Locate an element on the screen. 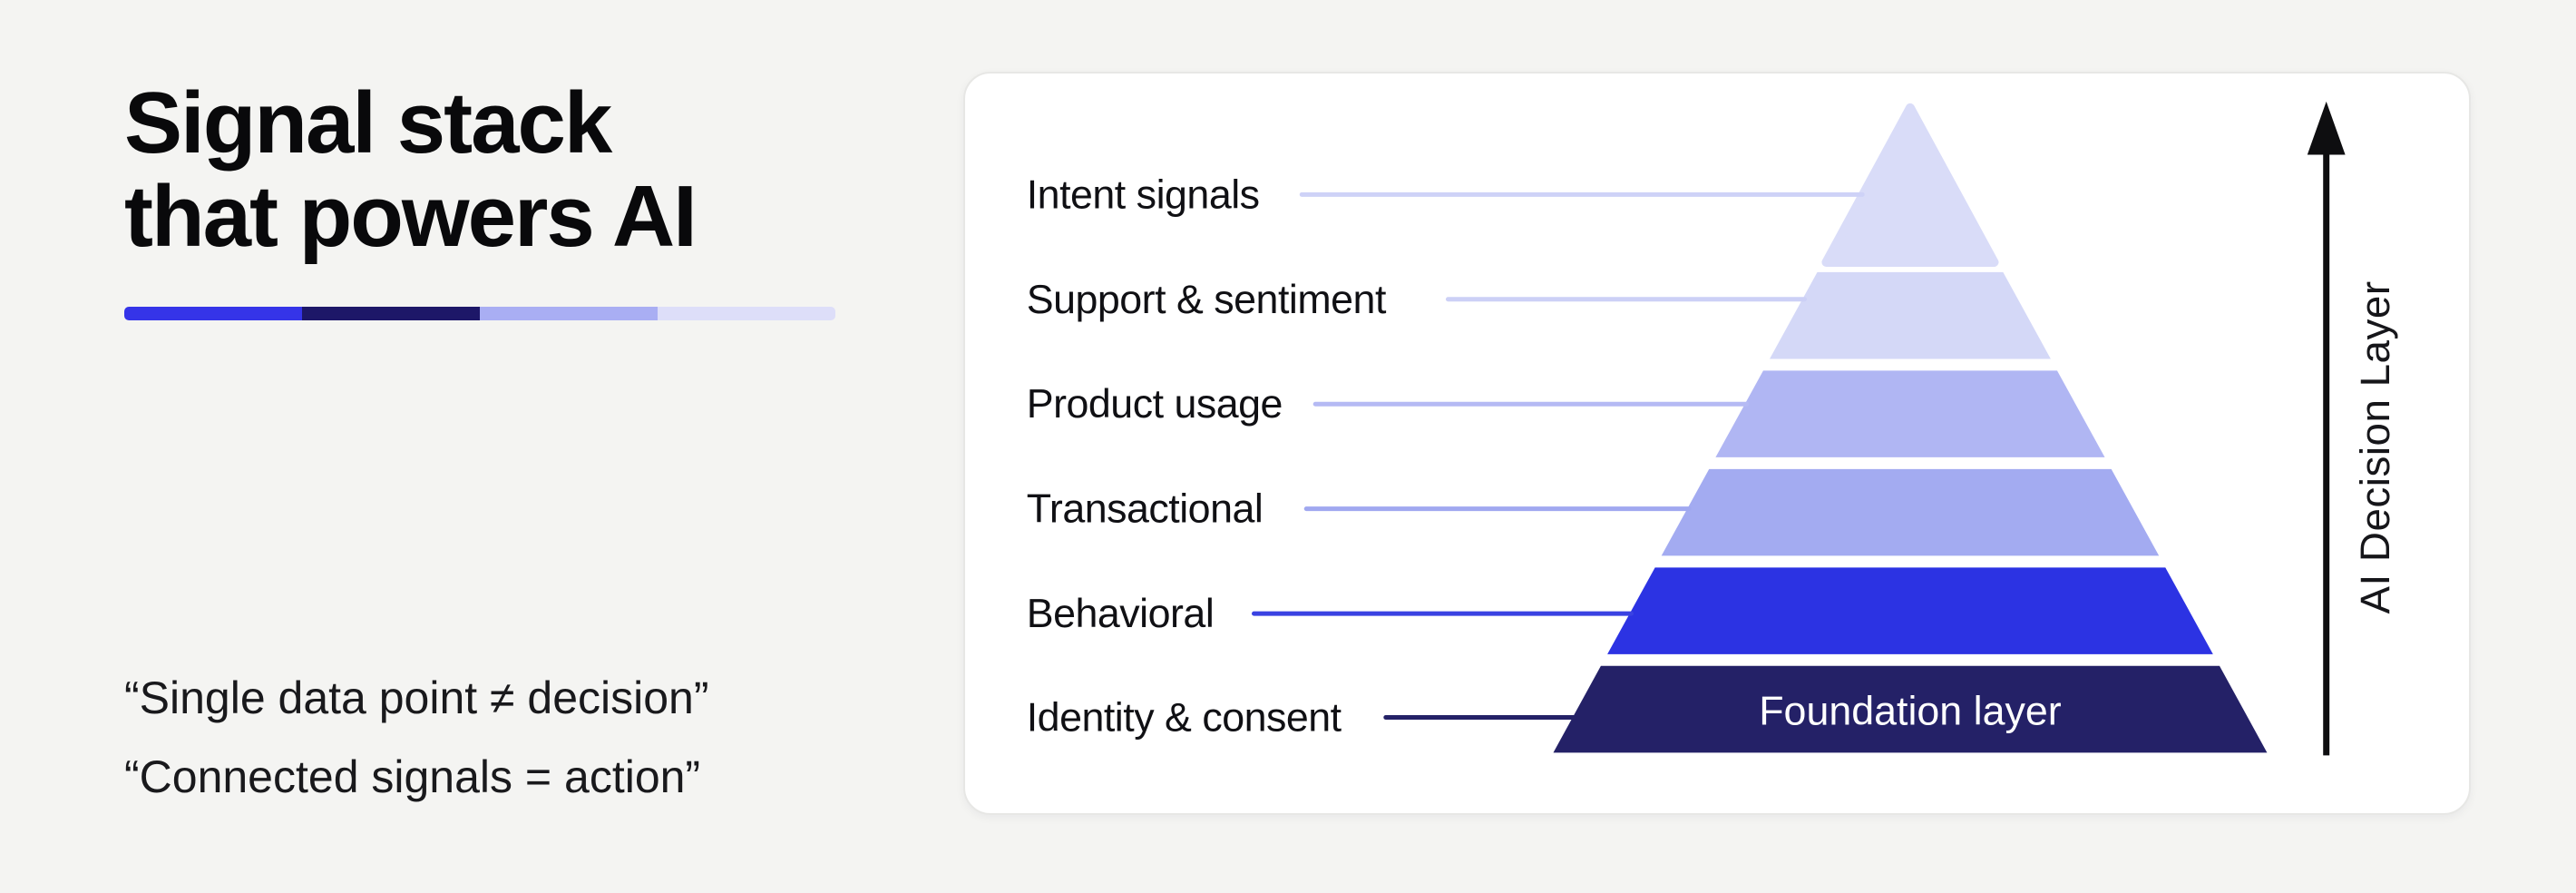  label-transactional: Transactional is located at coordinates (1145, 509).